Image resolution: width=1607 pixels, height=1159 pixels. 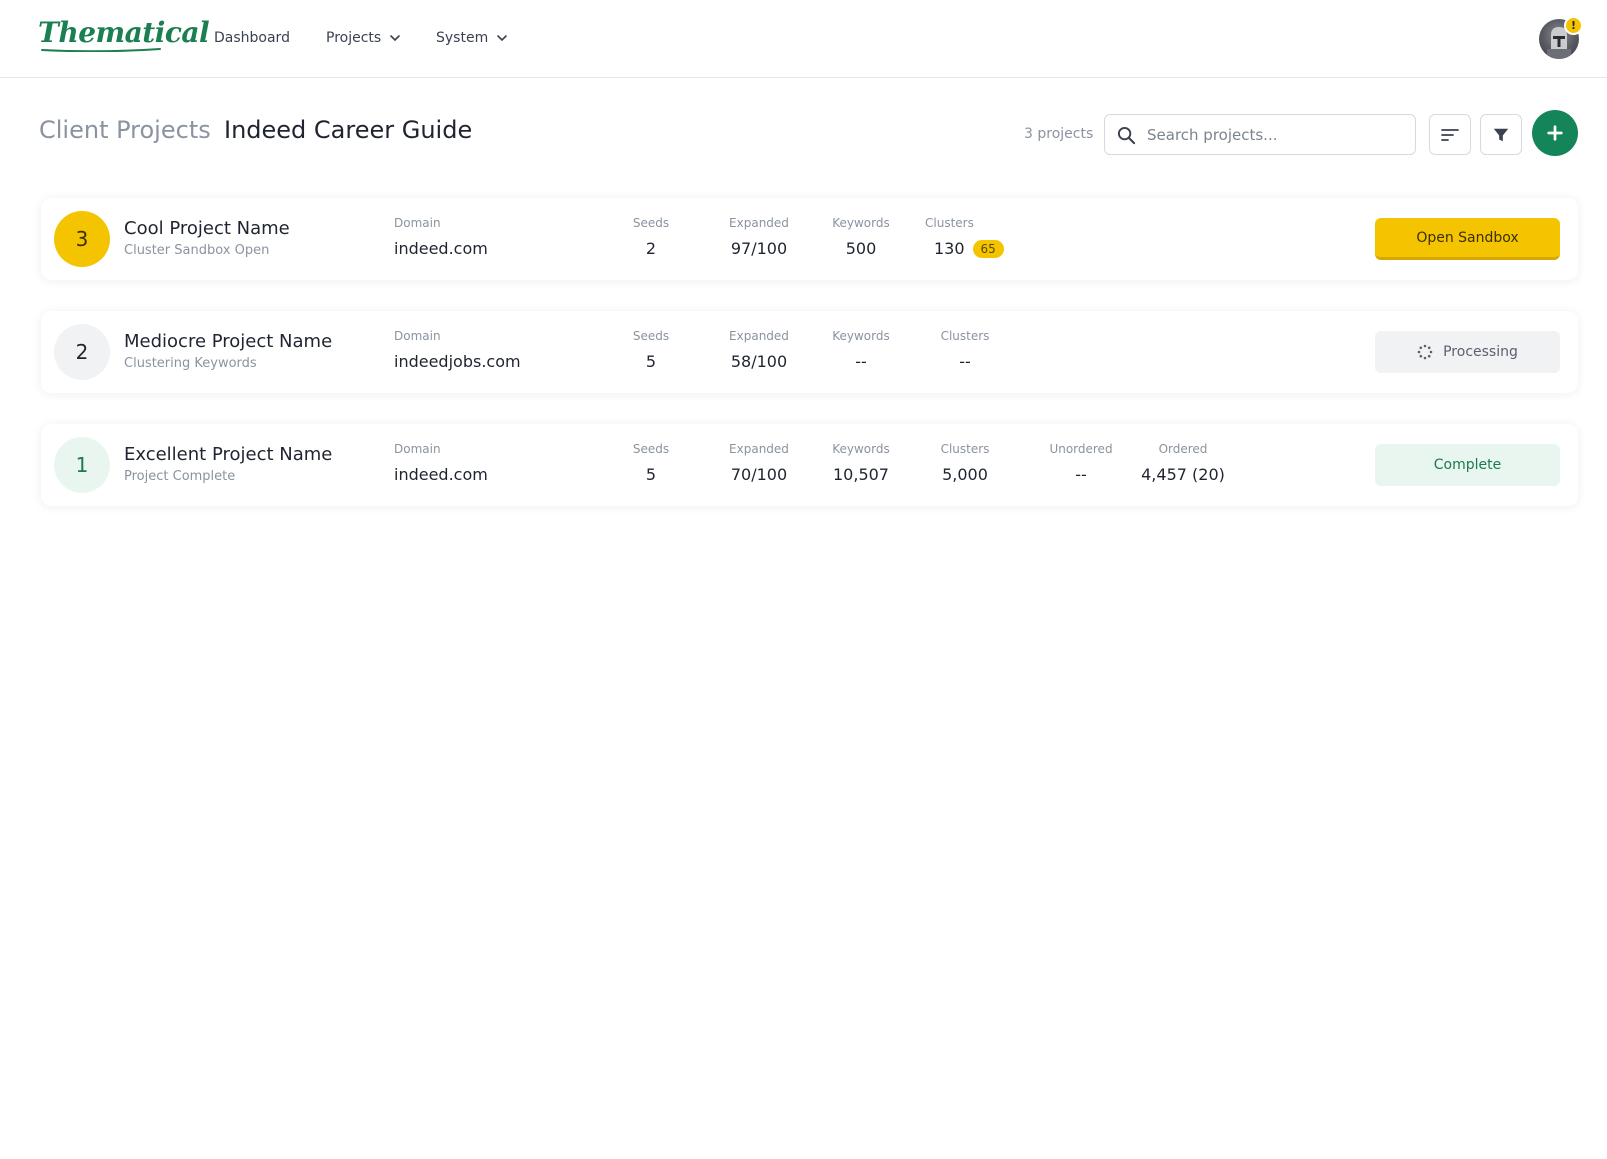 What do you see at coordinates (124, 32) in the screenshot?
I see `logo: Thematical` at bounding box center [124, 32].